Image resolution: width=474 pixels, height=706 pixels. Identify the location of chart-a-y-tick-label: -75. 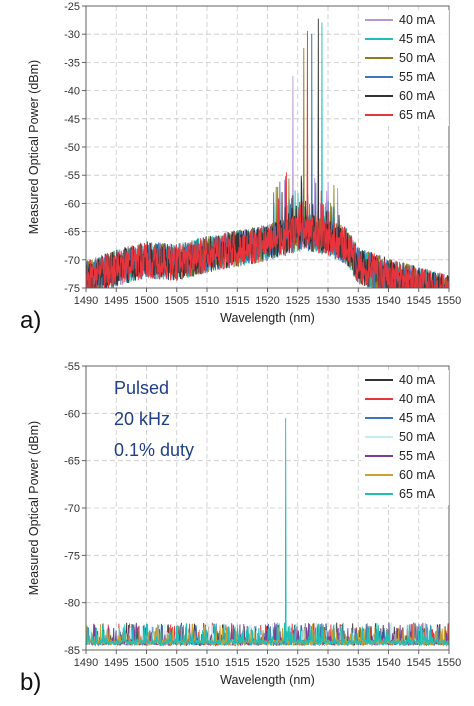
(72, 289).